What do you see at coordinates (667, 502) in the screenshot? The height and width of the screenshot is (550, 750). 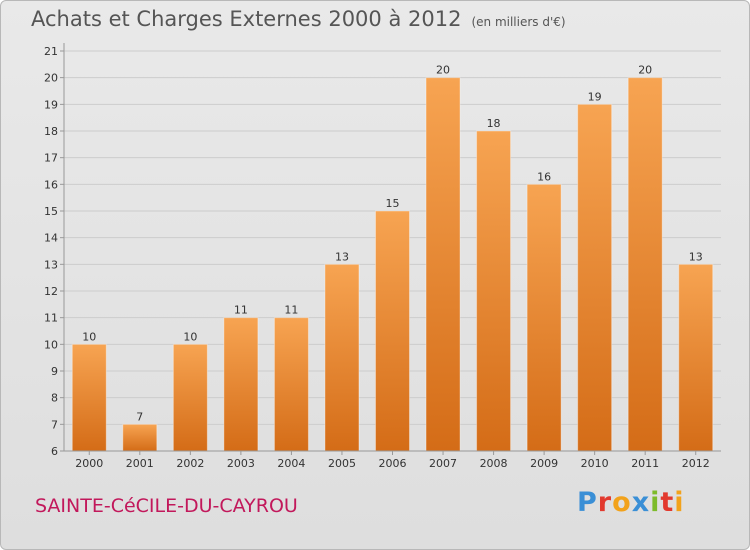 I see `logo-letter: t` at bounding box center [667, 502].